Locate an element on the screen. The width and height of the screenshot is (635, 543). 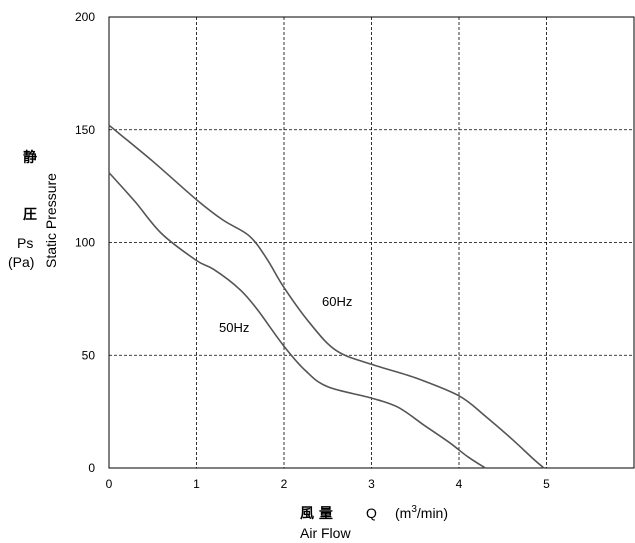
x-unit-sup: 3 is located at coordinates (414, 509).